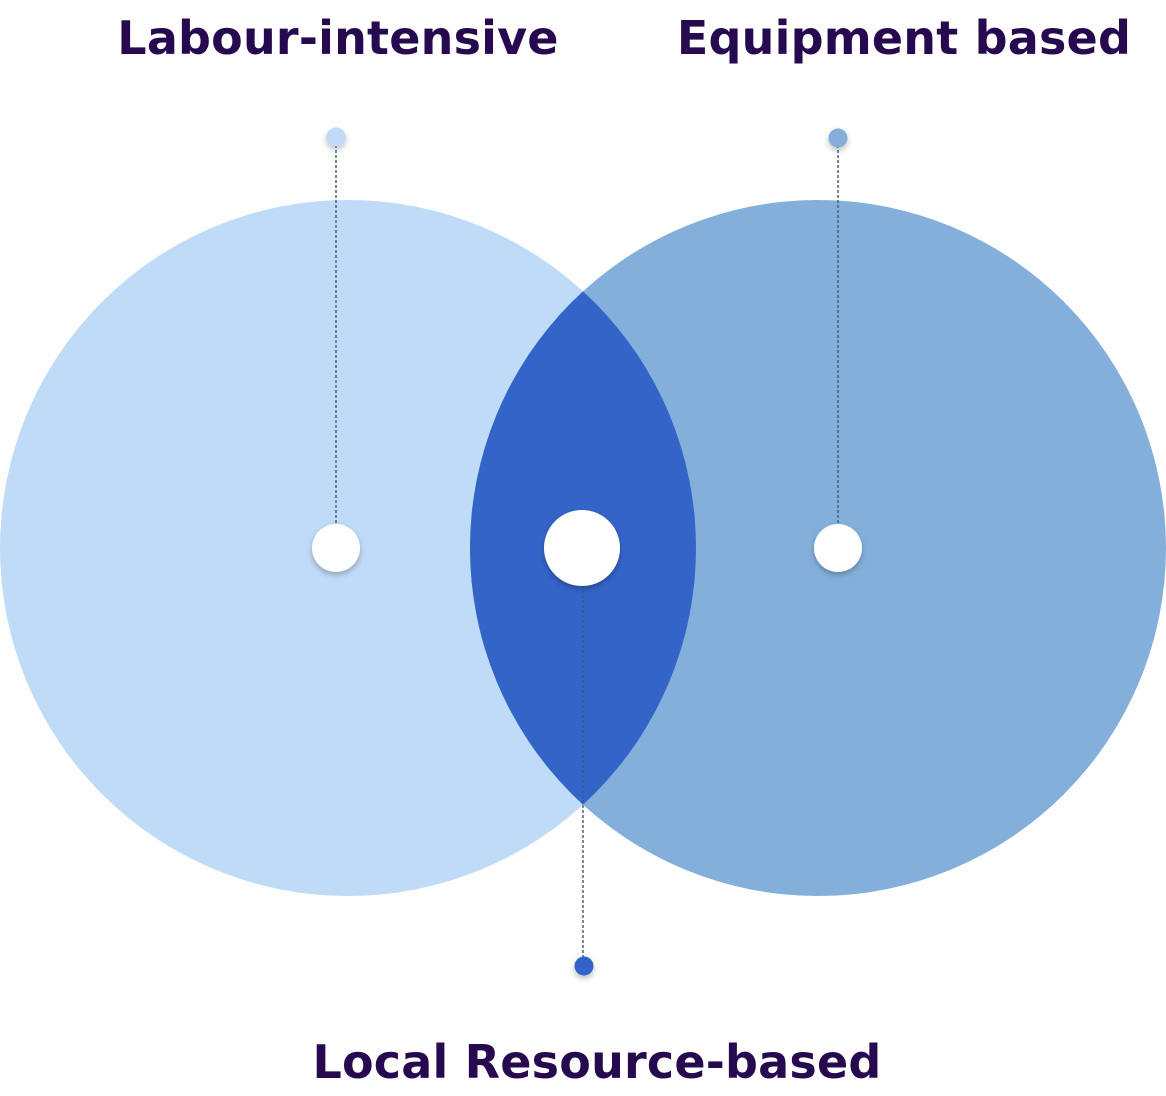 This screenshot has height=1096, width=1166. I want to click on bottom-dot, so click(584, 966).